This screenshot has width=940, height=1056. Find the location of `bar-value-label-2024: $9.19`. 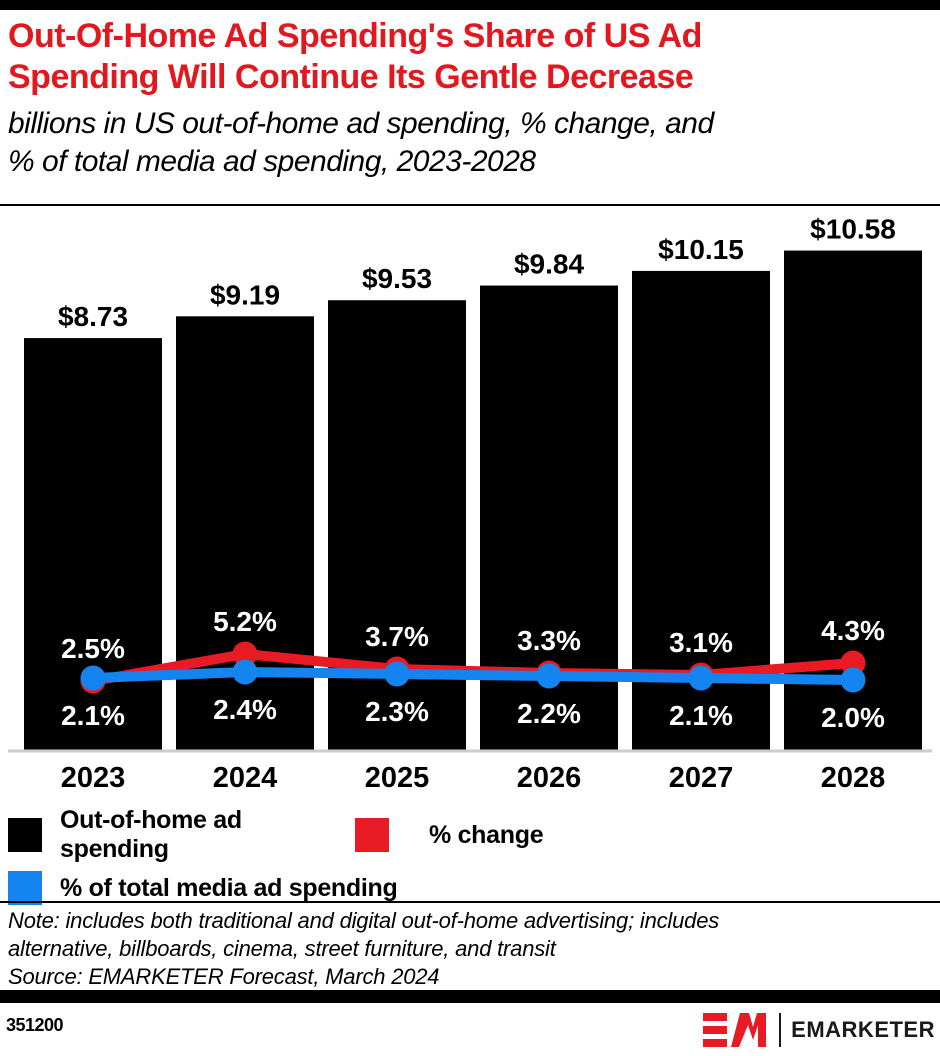

bar-value-label-2024: $9.19 is located at coordinates (245, 294).